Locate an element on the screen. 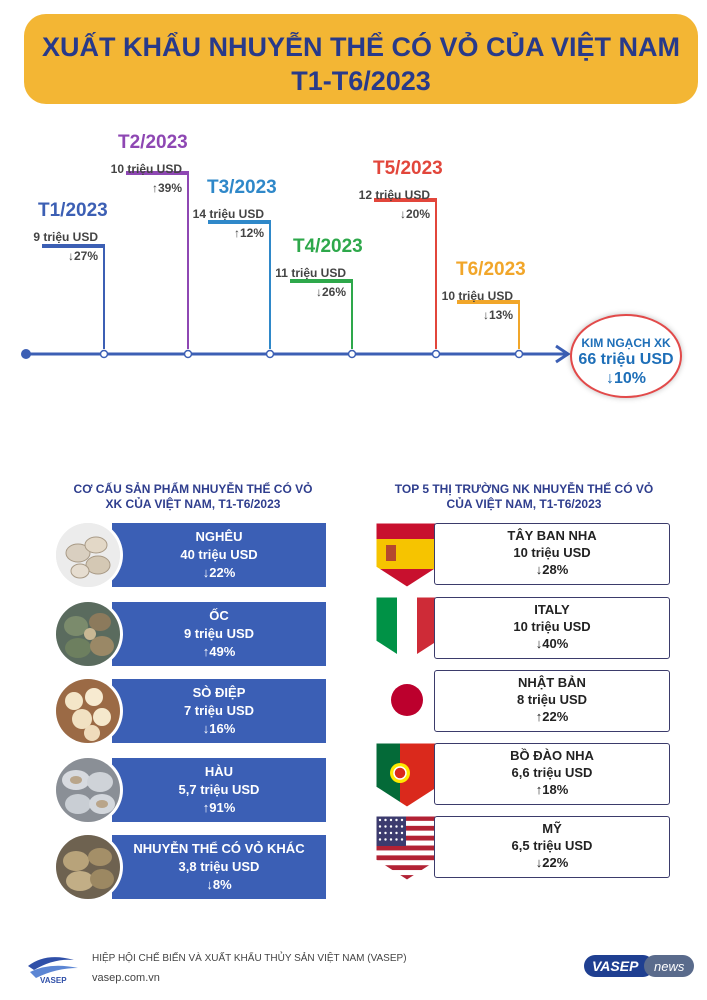 The width and height of the screenshot is (707, 1000). scallop-icon is located at coordinates (88, 711).